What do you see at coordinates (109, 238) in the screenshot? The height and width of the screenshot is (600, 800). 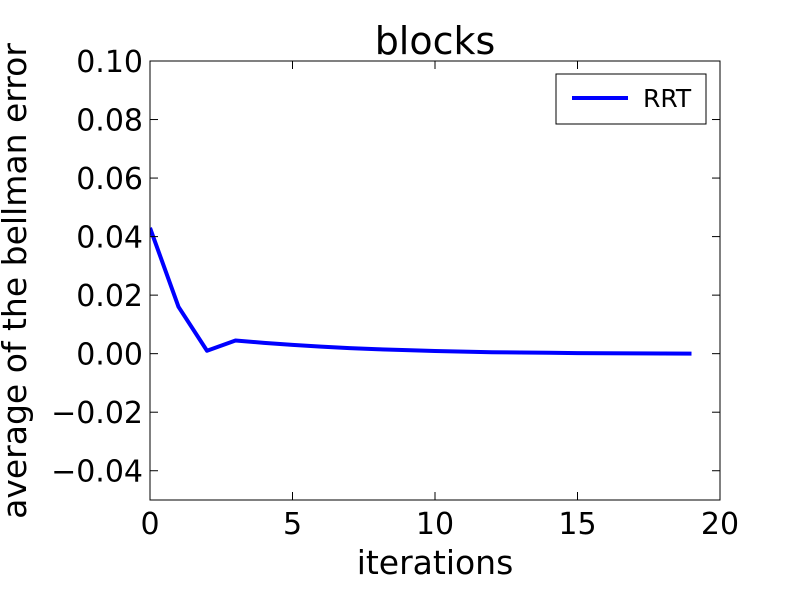 I see `y-tick-label: 0.04` at bounding box center [109, 238].